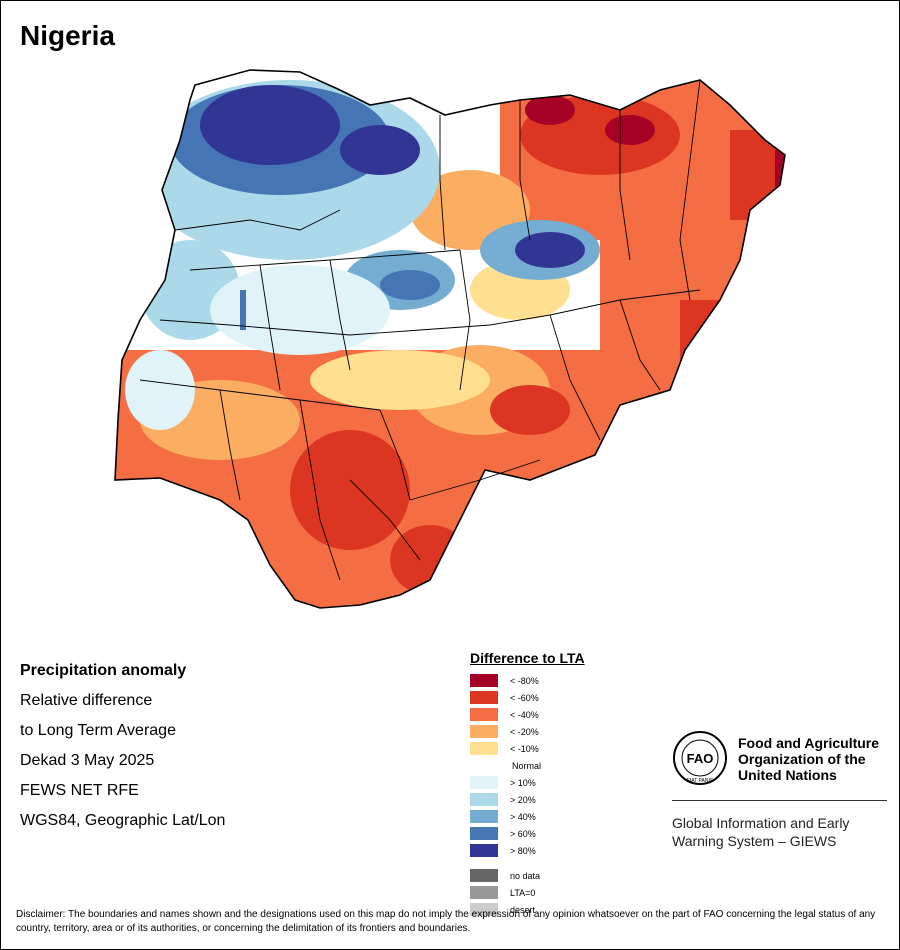 This screenshot has height=950, width=900. I want to click on legend-gap, so click(565, 863).